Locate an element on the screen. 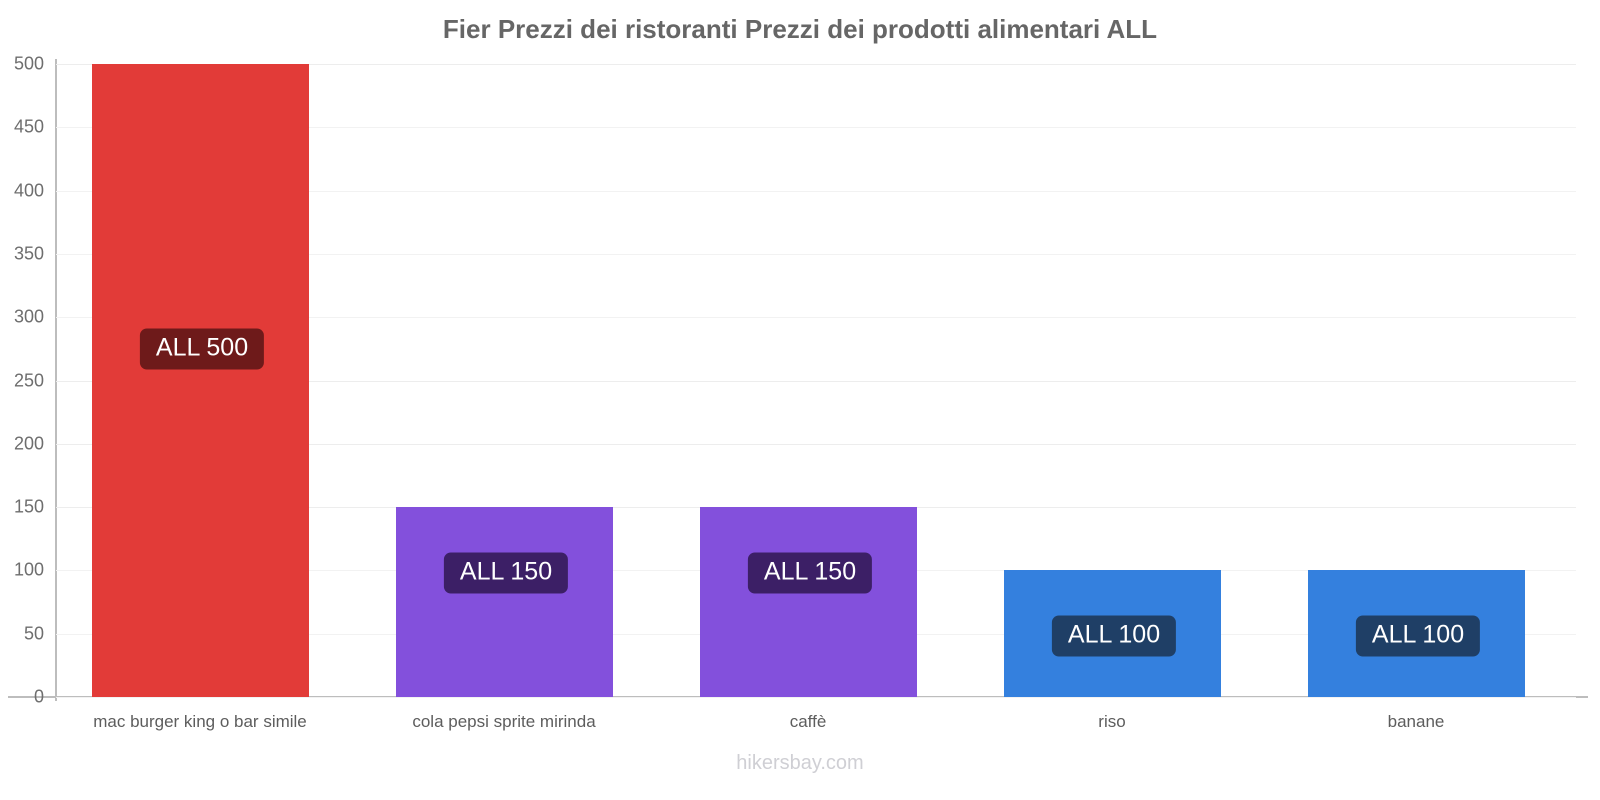 Image resolution: width=1600 pixels, height=800 pixels. watermark: hikersbay.com is located at coordinates (800, 763).